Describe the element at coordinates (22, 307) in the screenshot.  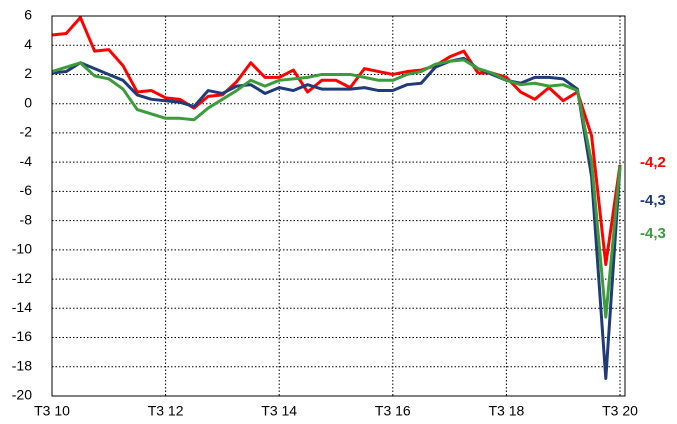
I see `y-tick-label: -14` at that location.